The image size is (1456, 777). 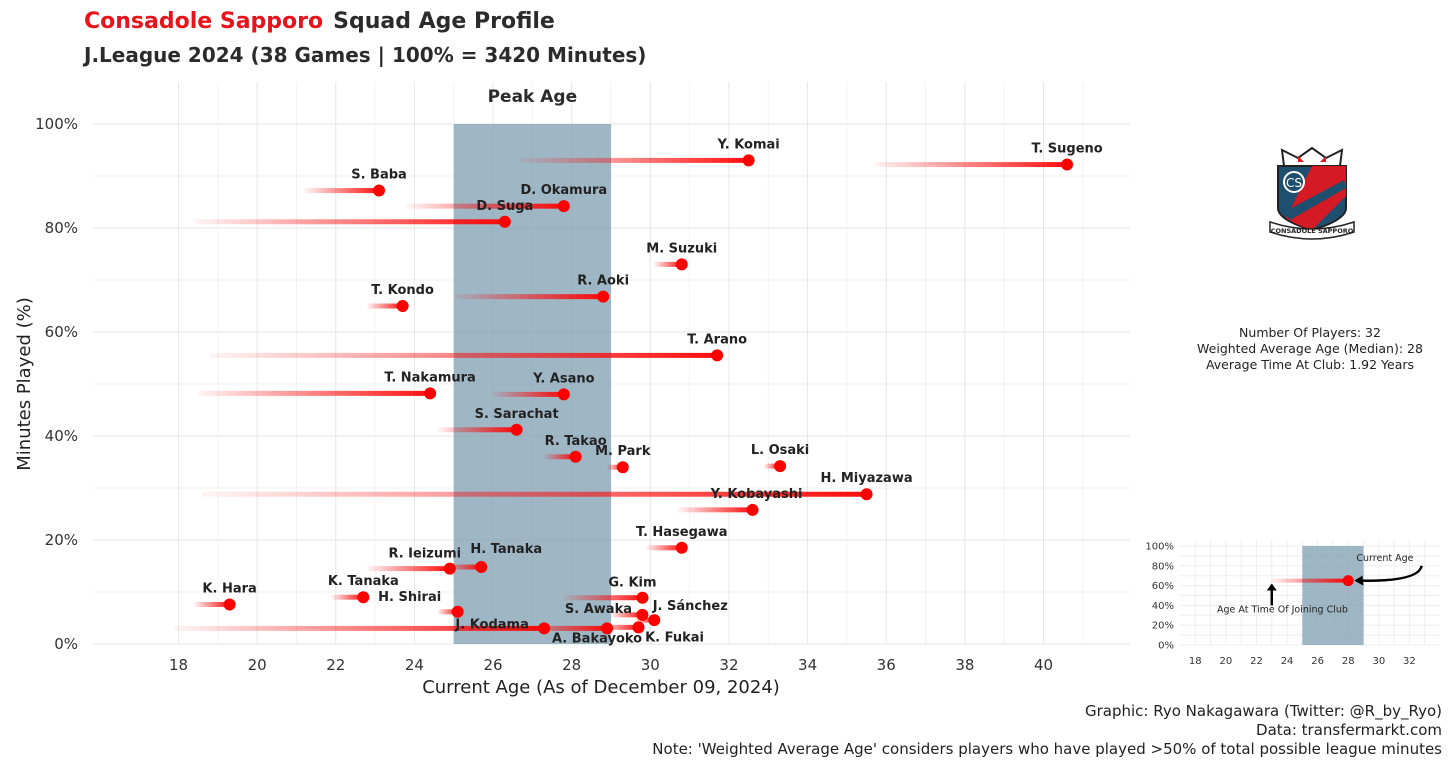 I want to click on x-tick-label: 24, so click(x=414, y=665).